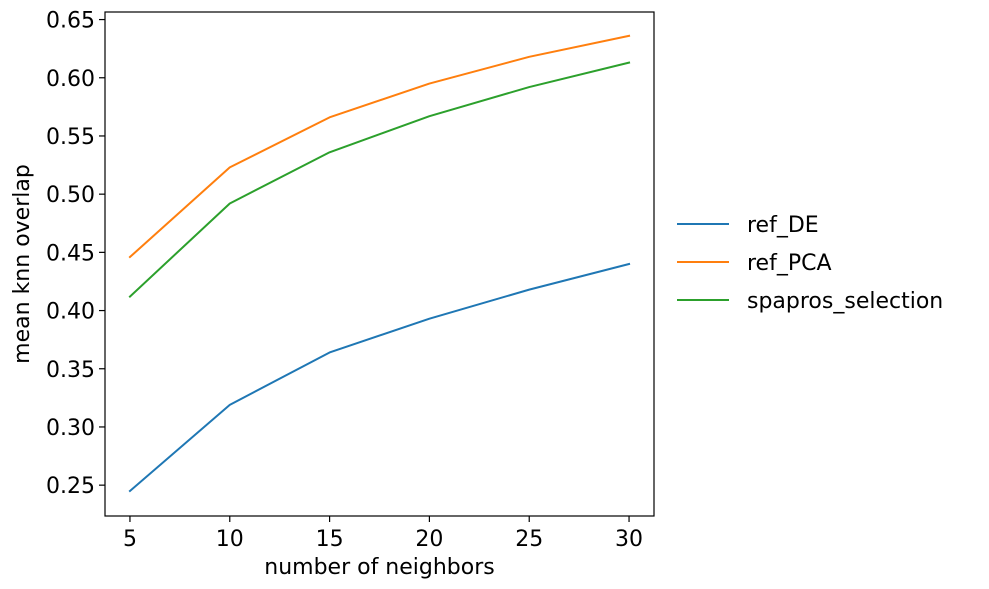 The height and width of the screenshot is (589, 989). Describe the element at coordinates (789, 263) in the screenshot. I see `legend-label-ref-PCA: ref_PCA` at that location.